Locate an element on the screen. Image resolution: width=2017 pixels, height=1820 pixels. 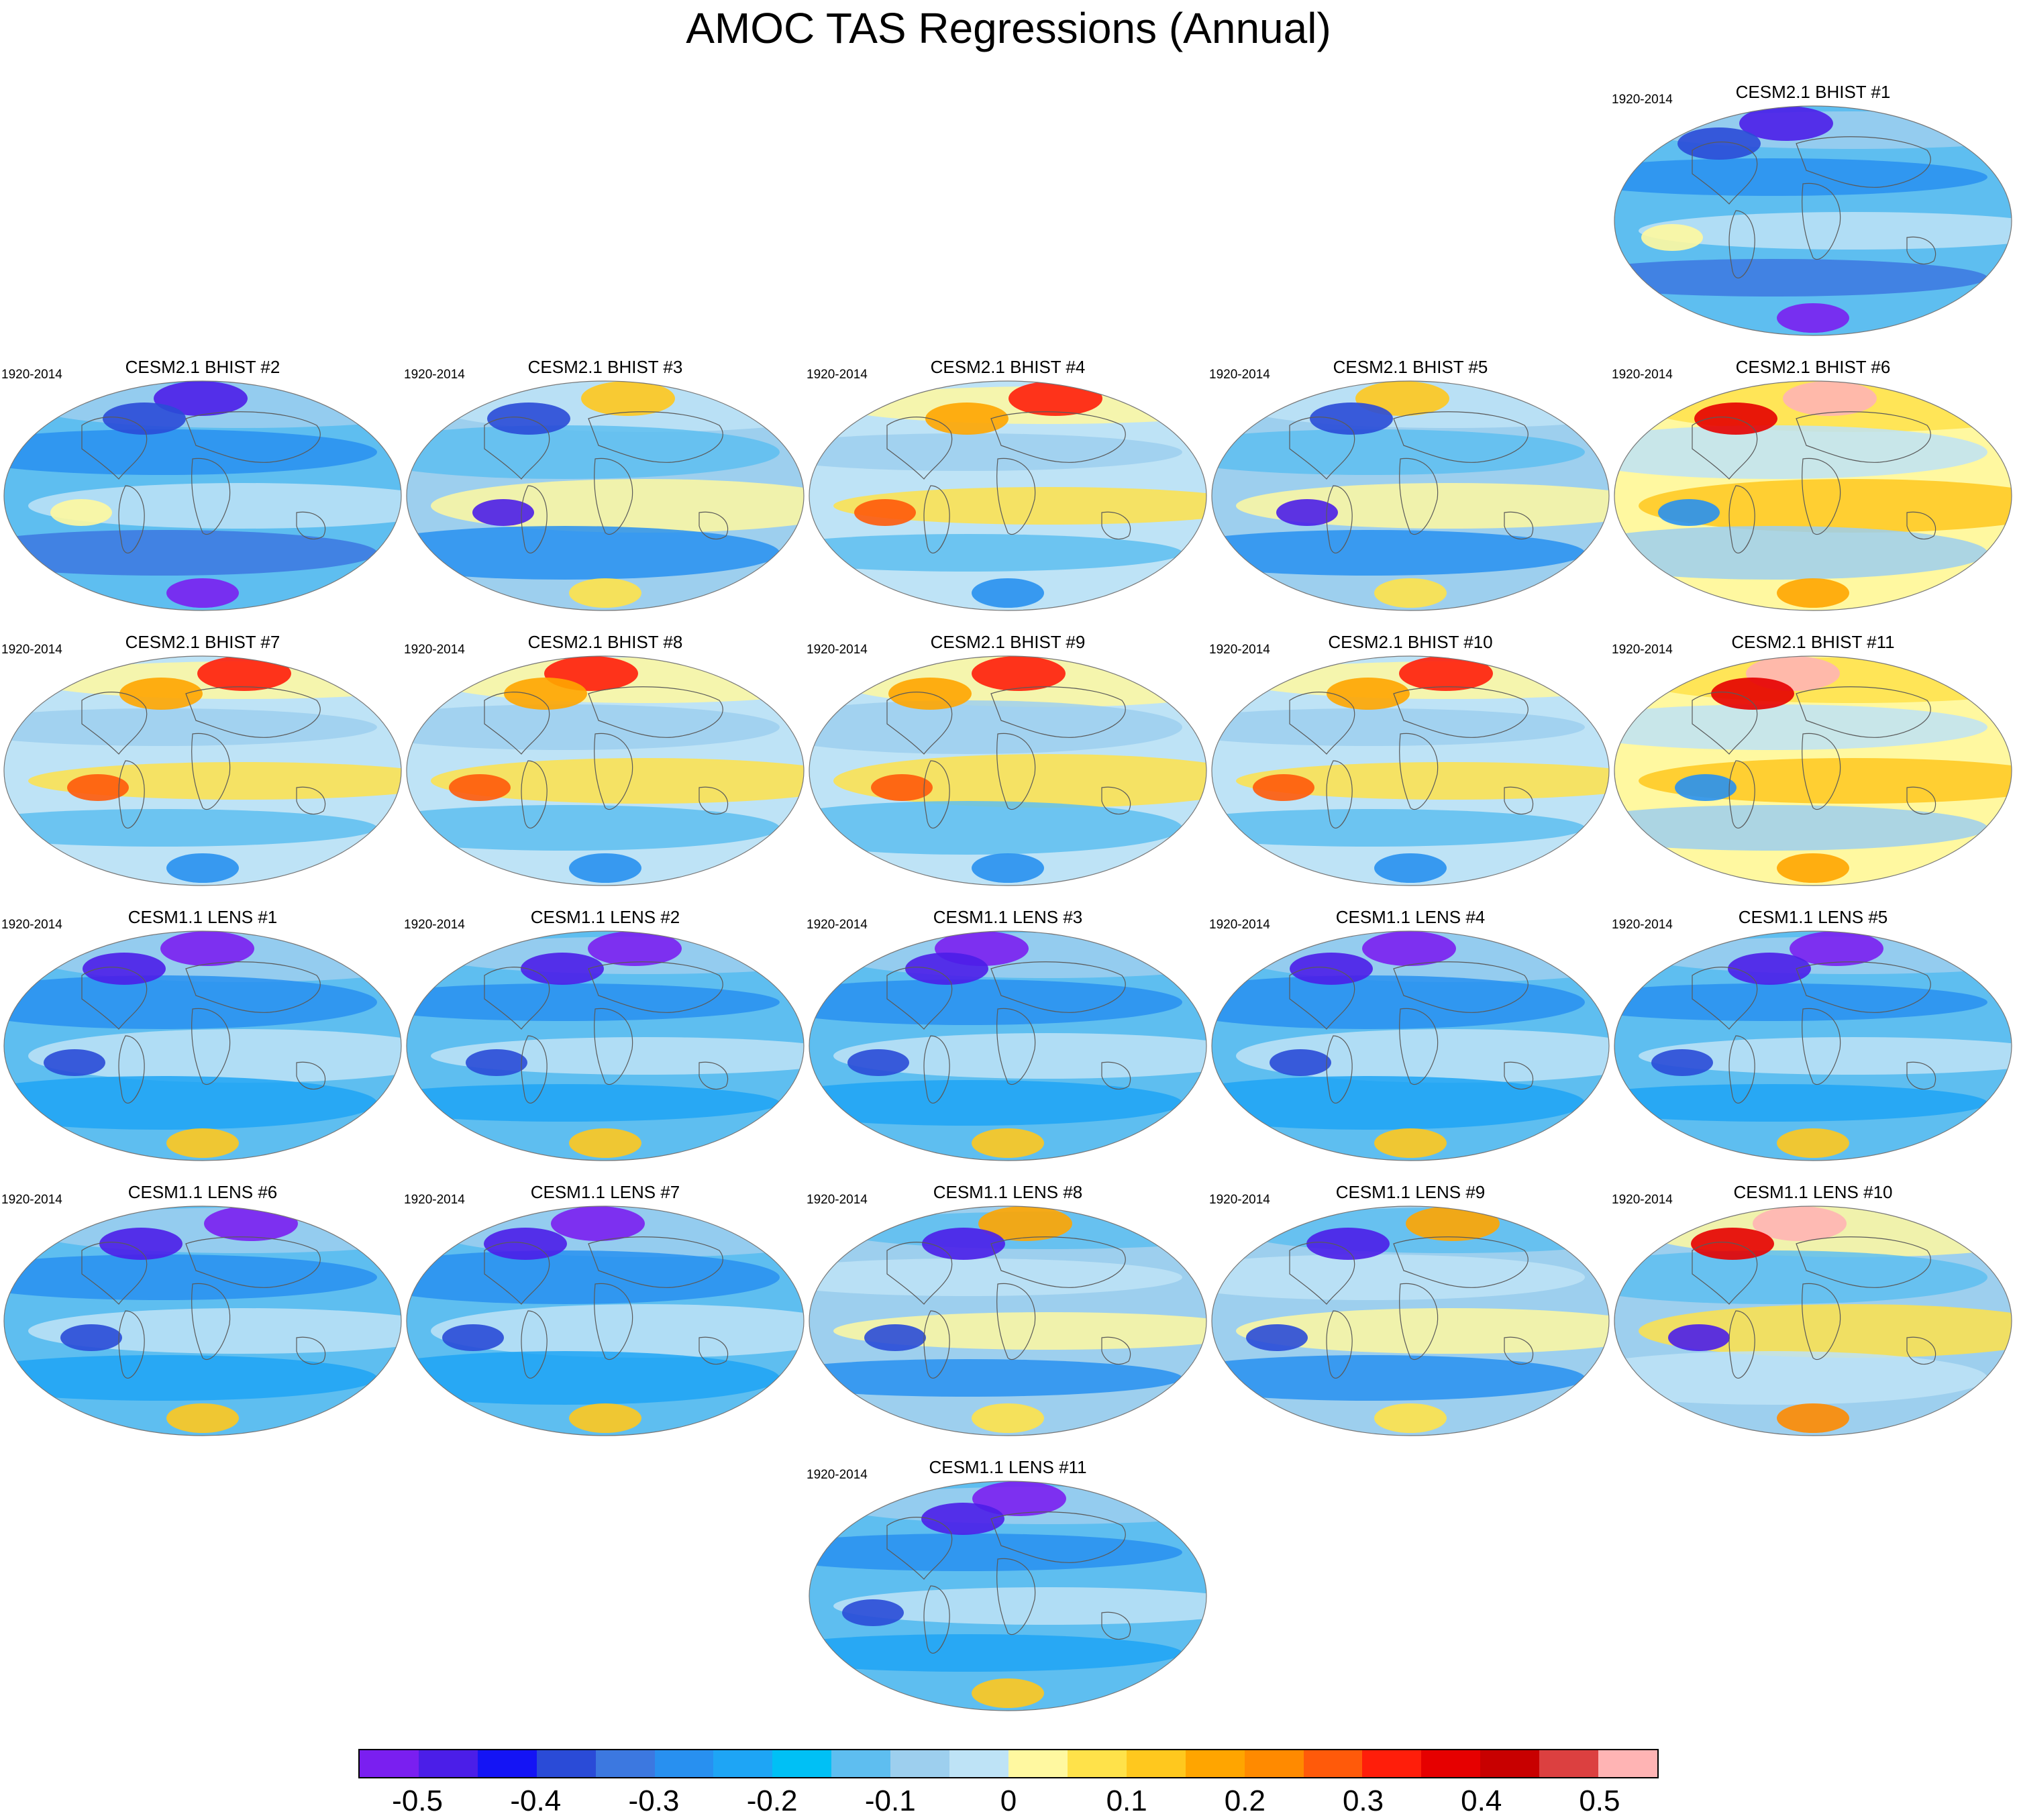
panel-title: CESM2.1 BHIST #6 is located at coordinates (1813, 367).